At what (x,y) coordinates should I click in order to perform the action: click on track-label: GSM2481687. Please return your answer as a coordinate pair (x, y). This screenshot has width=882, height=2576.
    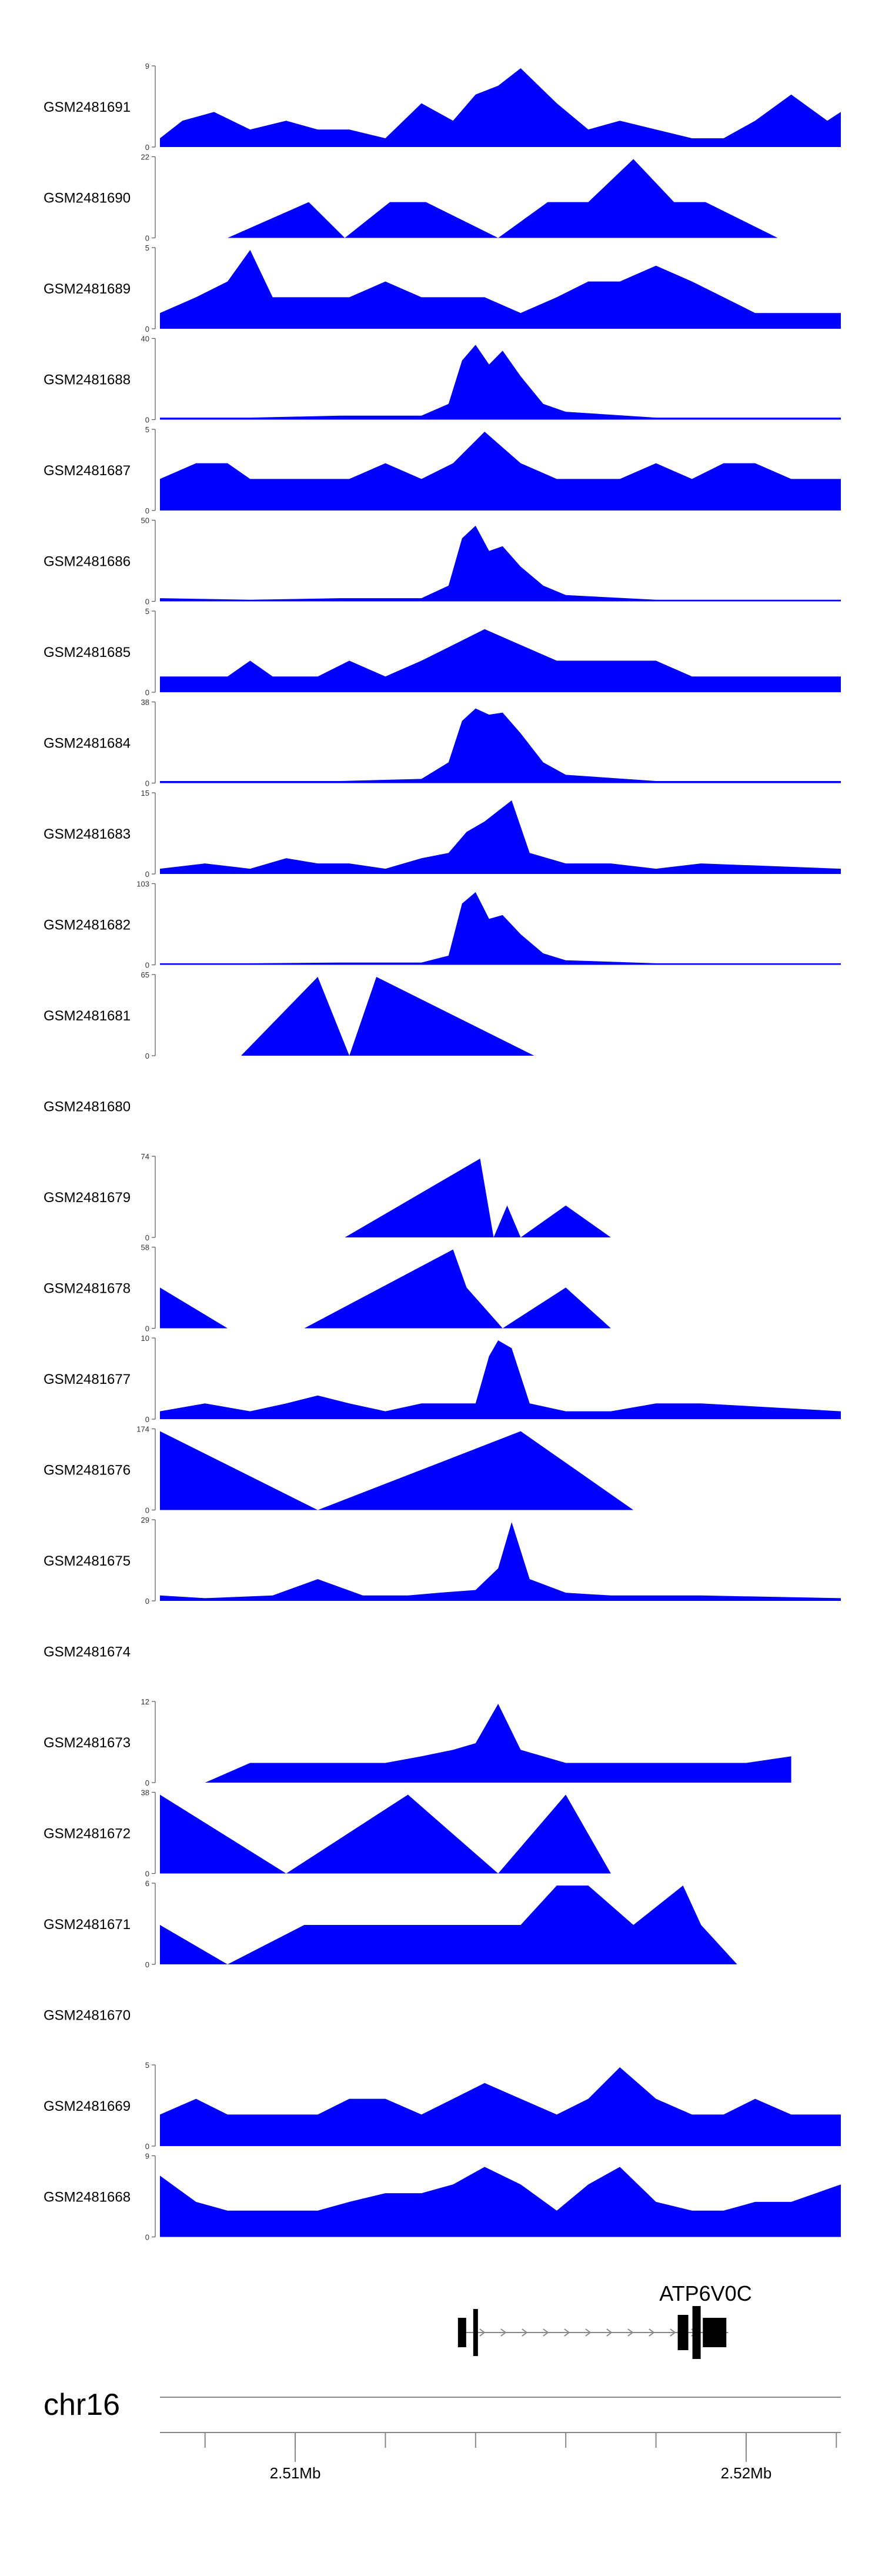
    Looking at the image, I should click on (87, 471).